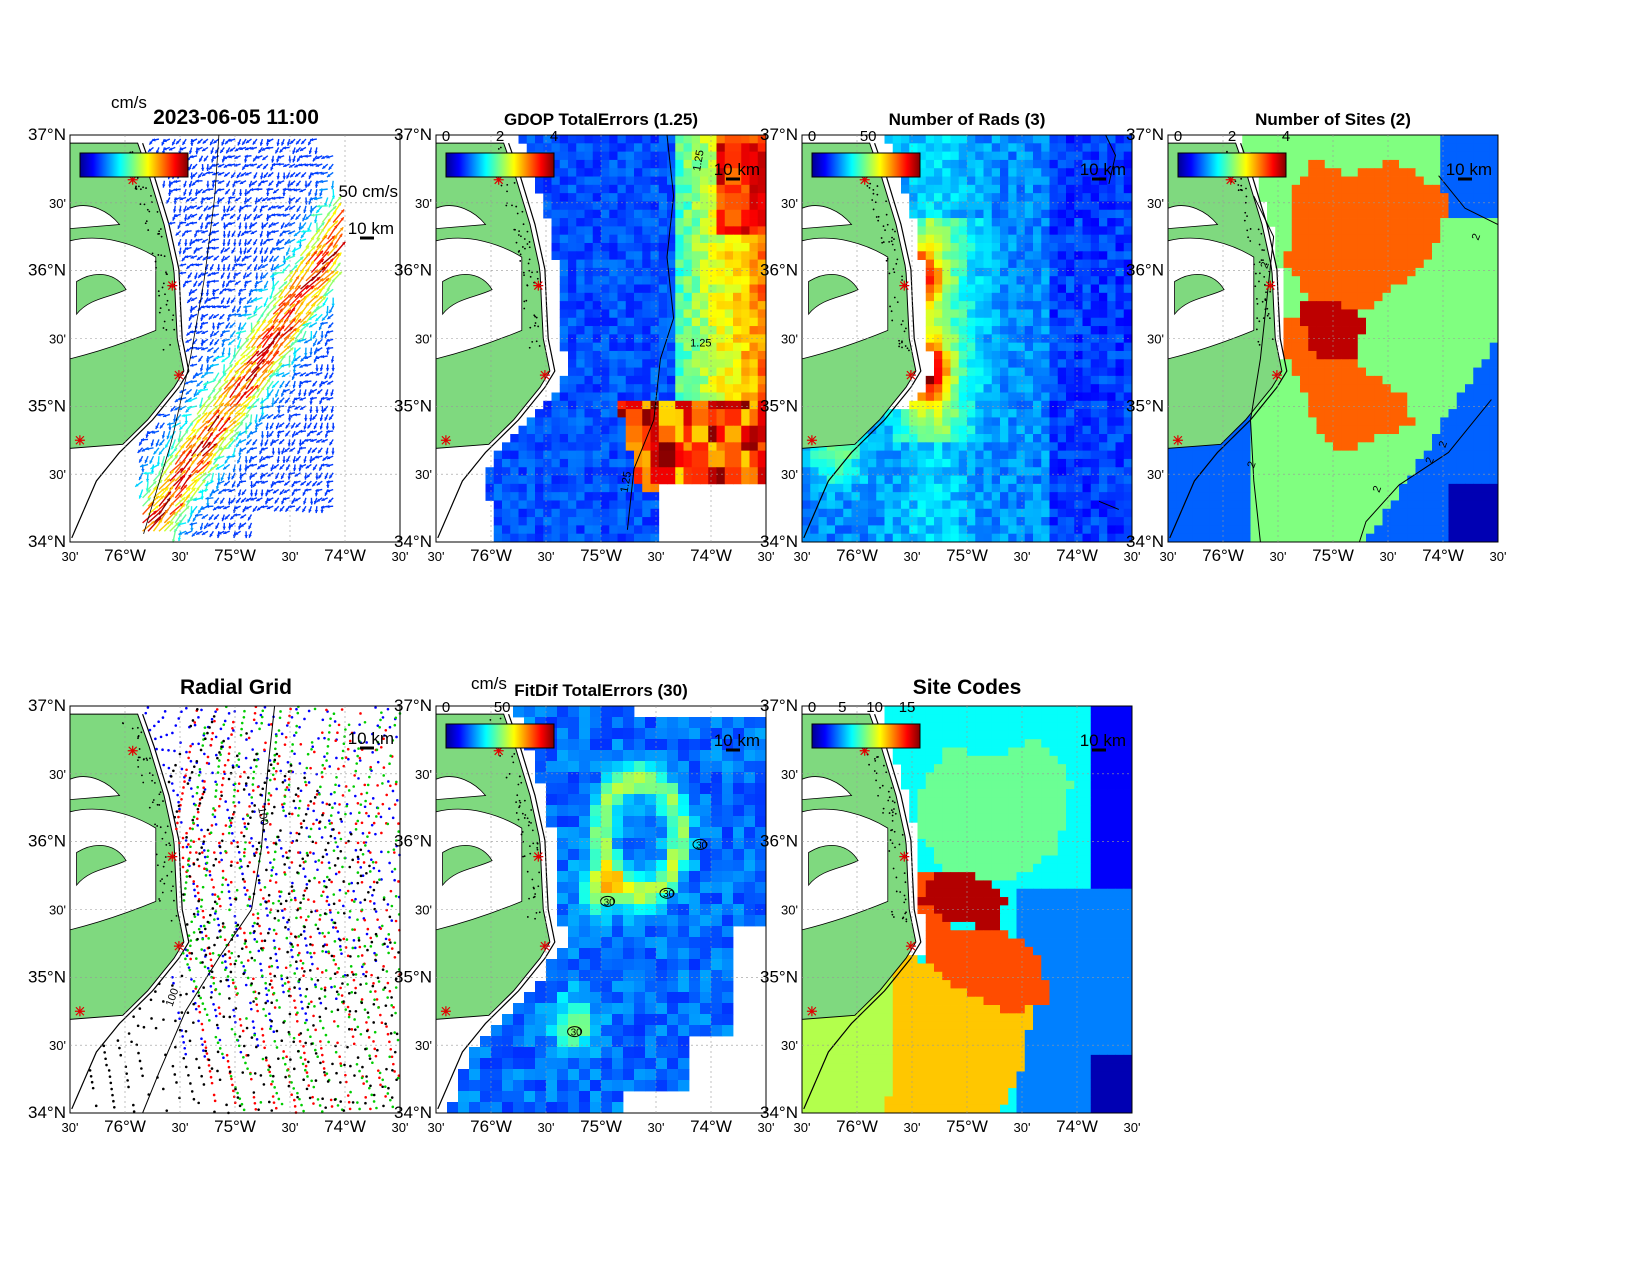 The image size is (1650, 1275). Describe the element at coordinates (1199, 295) in the screenshot. I see `peninsula-land` at that location.